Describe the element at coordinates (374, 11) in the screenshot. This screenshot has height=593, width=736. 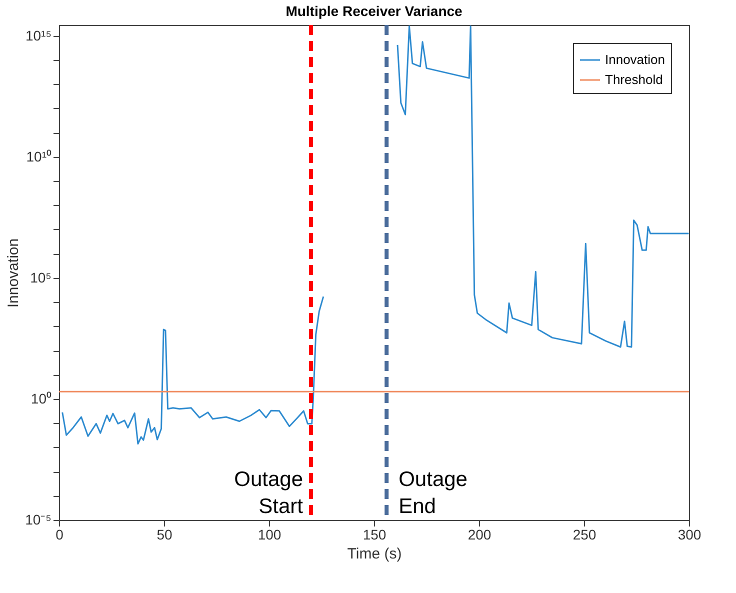
I see `chart-title: Multiple Receiver Variance` at that location.